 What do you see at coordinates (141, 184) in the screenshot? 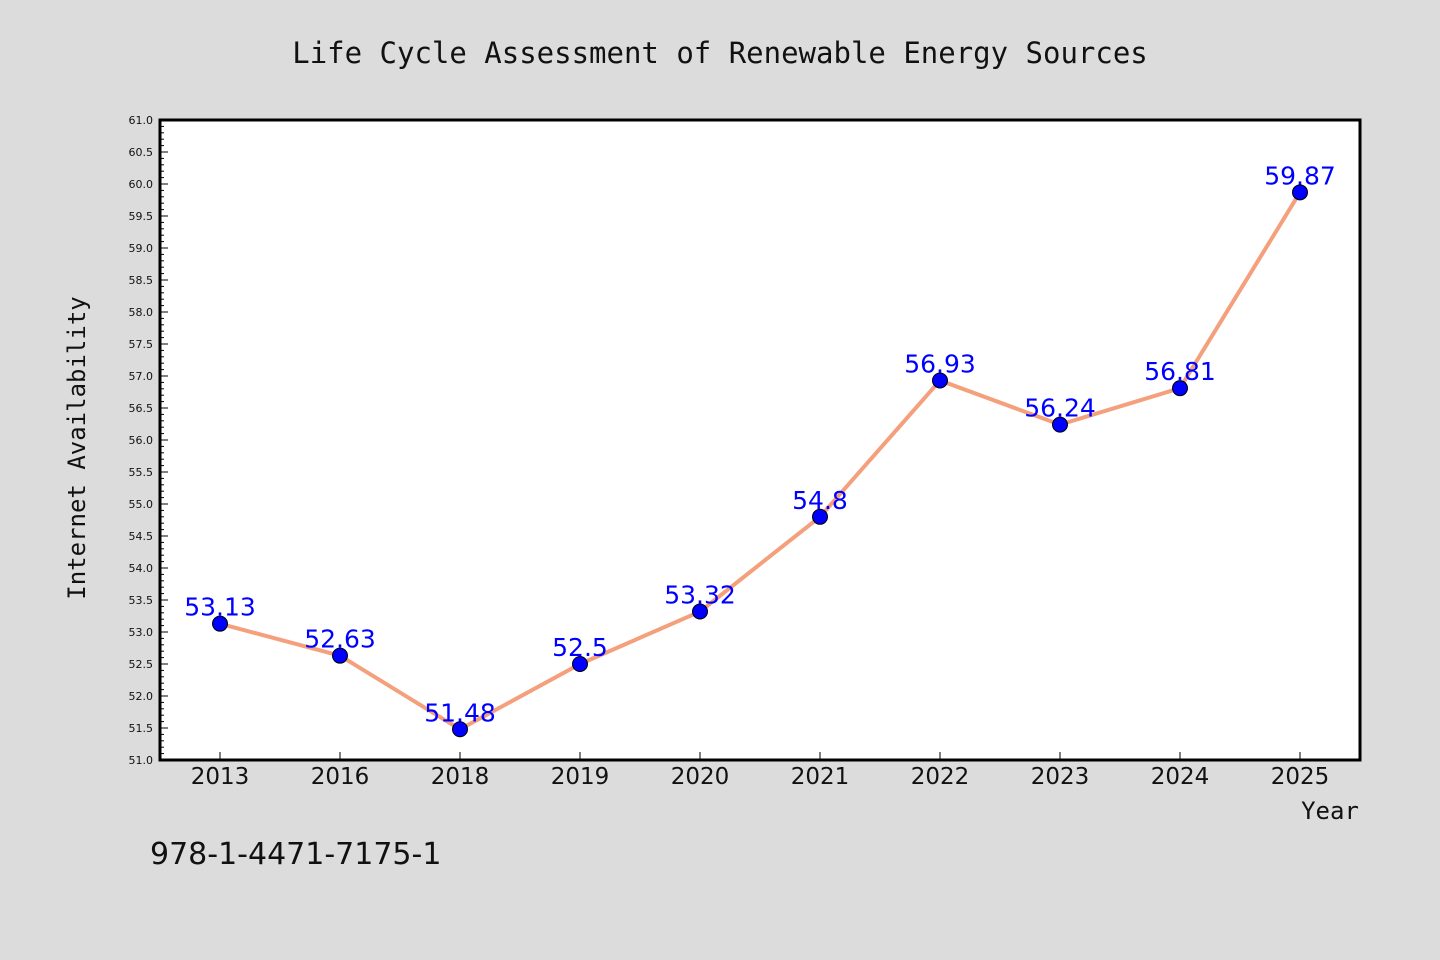
I see `y-tick-label: 60.0` at bounding box center [141, 184].